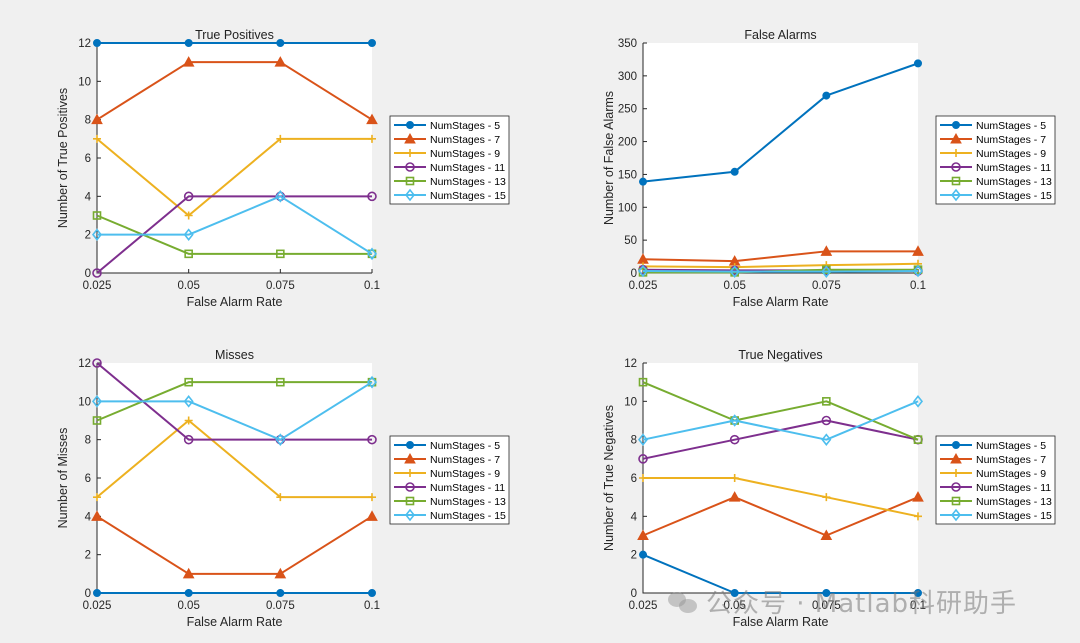 This screenshot has height=643, width=1080. Describe the element at coordinates (63, 158) in the screenshot. I see `y-axis-label: Number of True Positives` at that location.